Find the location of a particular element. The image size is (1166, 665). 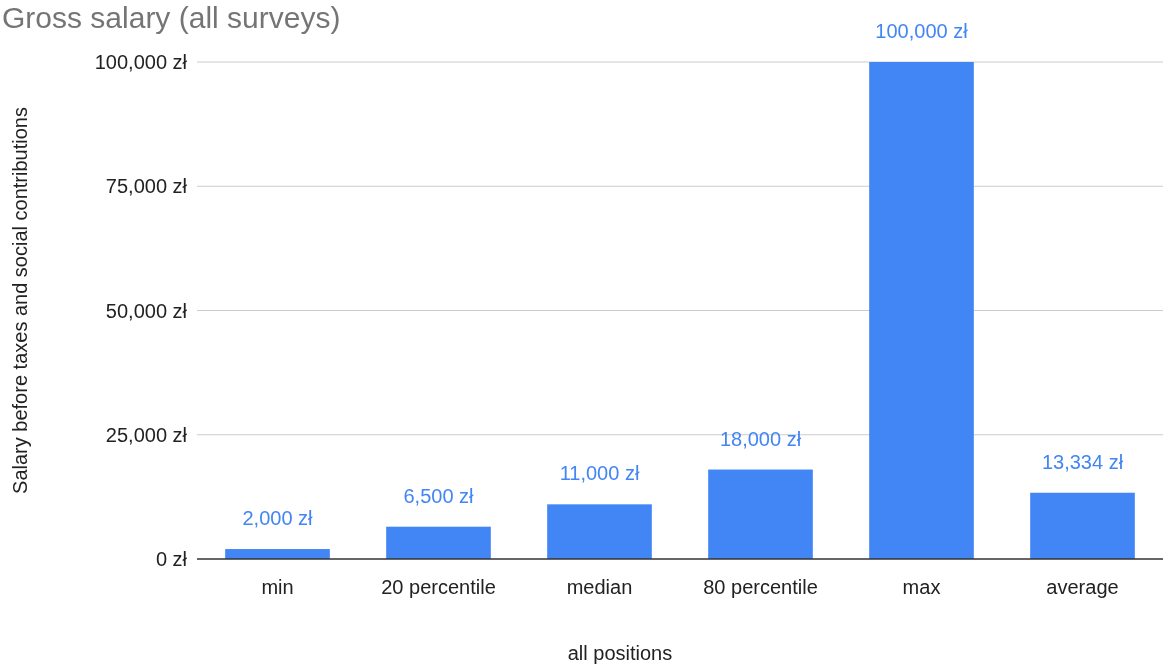

x-tick-label: min is located at coordinates (277, 587).